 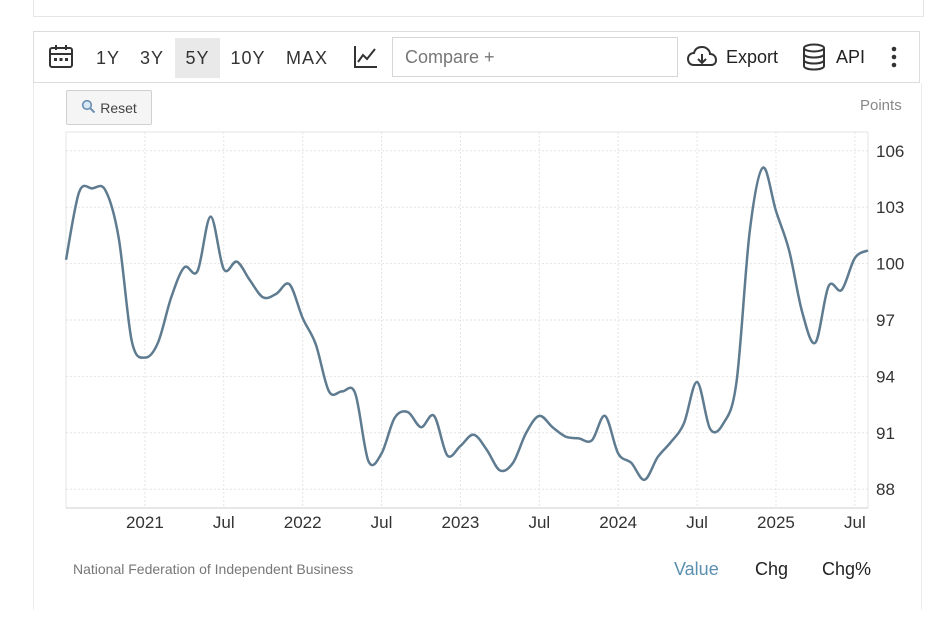 What do you see at coordinates (535, 57) in the screenshot?
I see `compare-input: Compare +` at bounding box center [535, 57].